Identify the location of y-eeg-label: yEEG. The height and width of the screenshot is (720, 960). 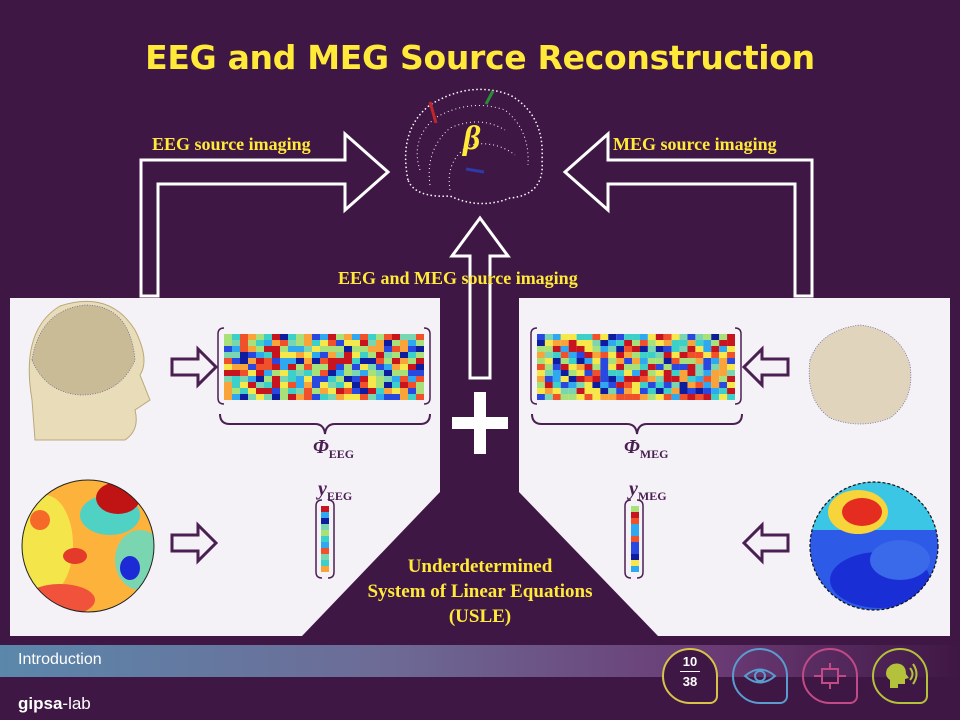
(335, 490).